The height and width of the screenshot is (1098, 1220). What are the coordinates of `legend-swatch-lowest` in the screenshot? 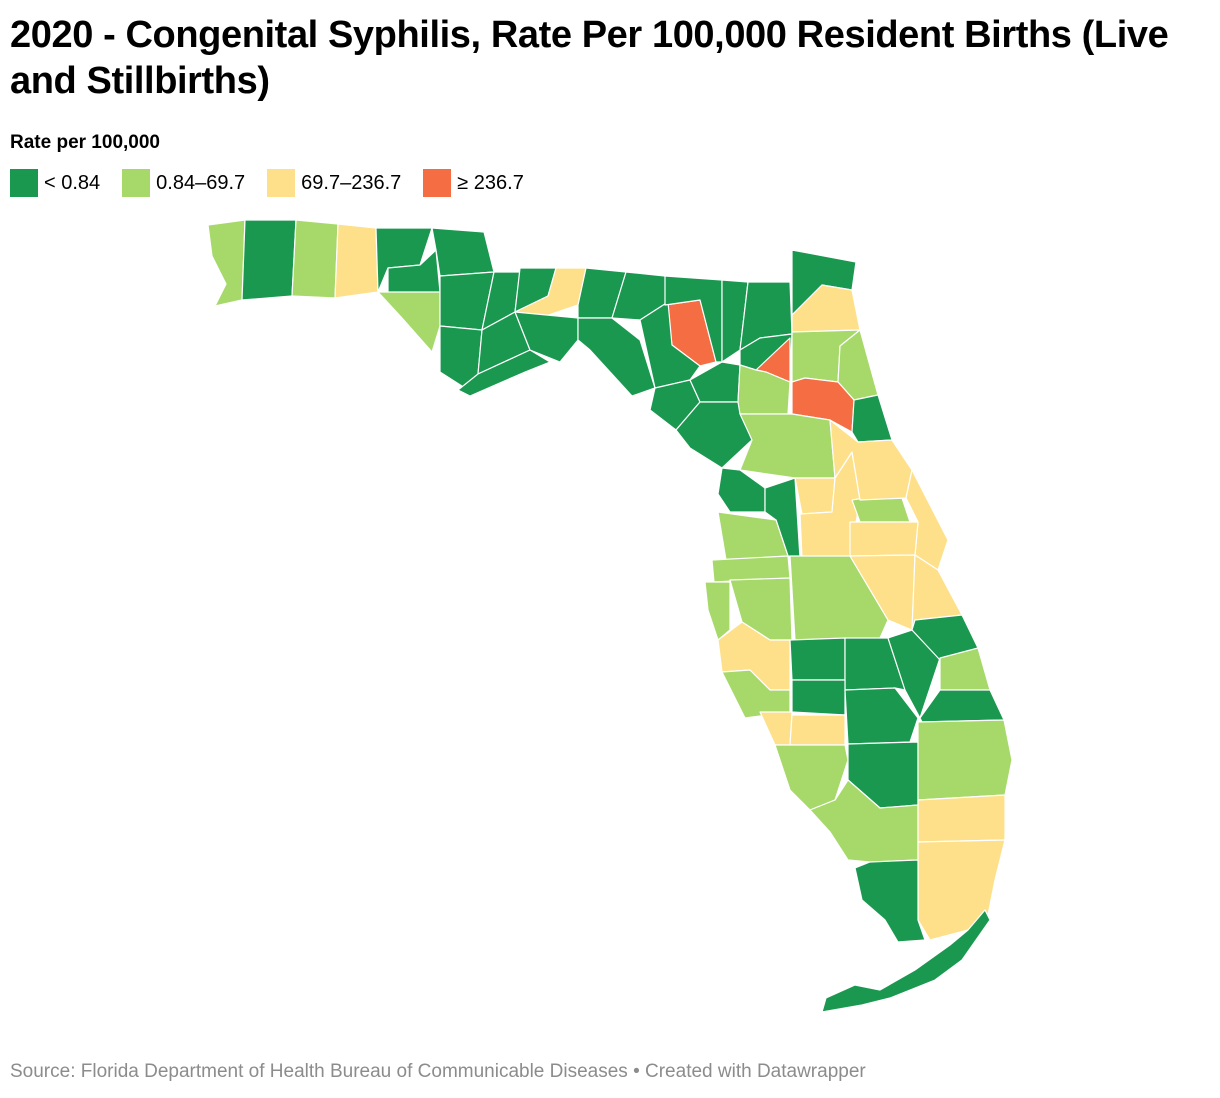 It's located at (24, 183).